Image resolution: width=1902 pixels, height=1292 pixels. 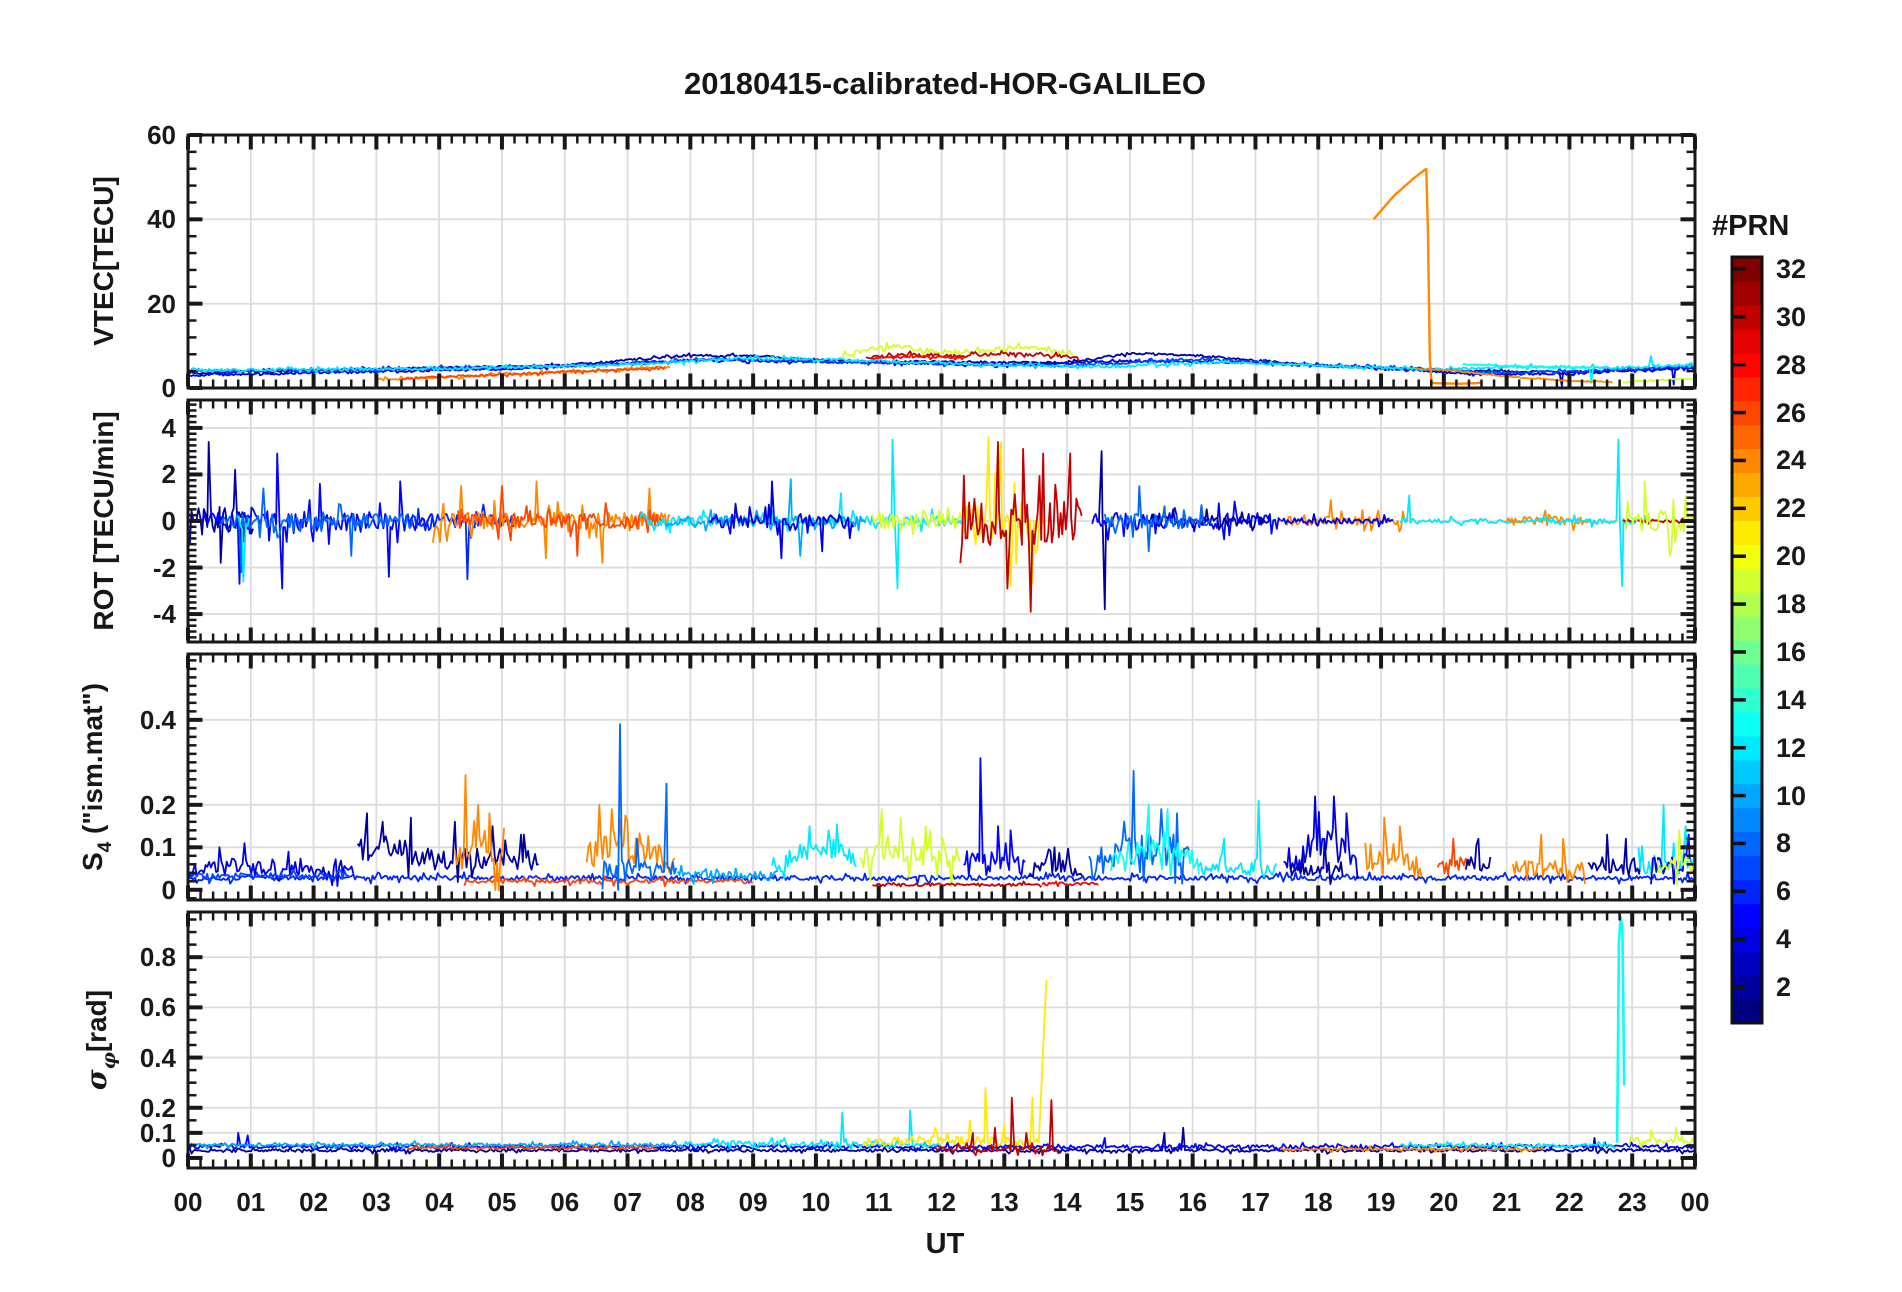 What do you see at coordinates (314, 1202) in the screenshot?
I see `x-tick-label: 02` at bounding box center [314, 1202].